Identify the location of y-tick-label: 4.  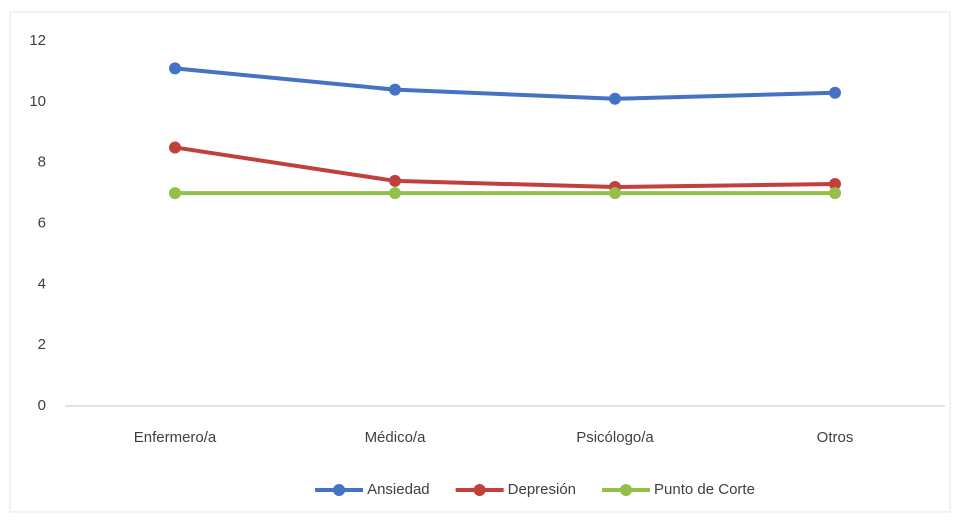
(42, 283).